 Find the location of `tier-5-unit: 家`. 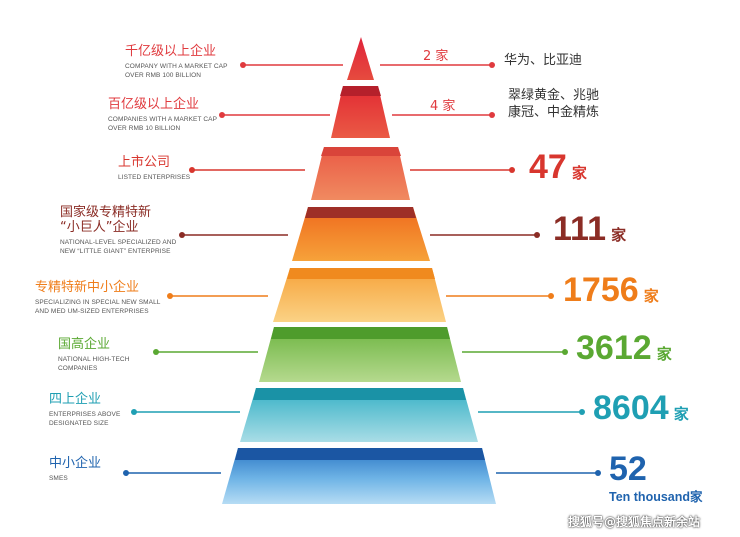

tier-5-unit: 家 is located at coordinates (651, 296).